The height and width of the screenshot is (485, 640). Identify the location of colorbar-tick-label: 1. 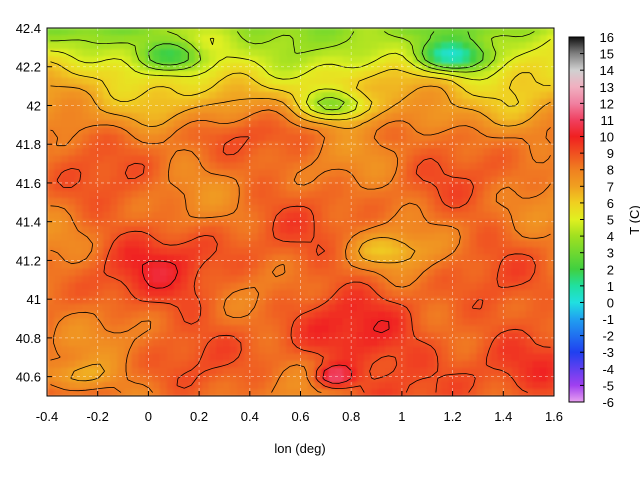
(610, 286).